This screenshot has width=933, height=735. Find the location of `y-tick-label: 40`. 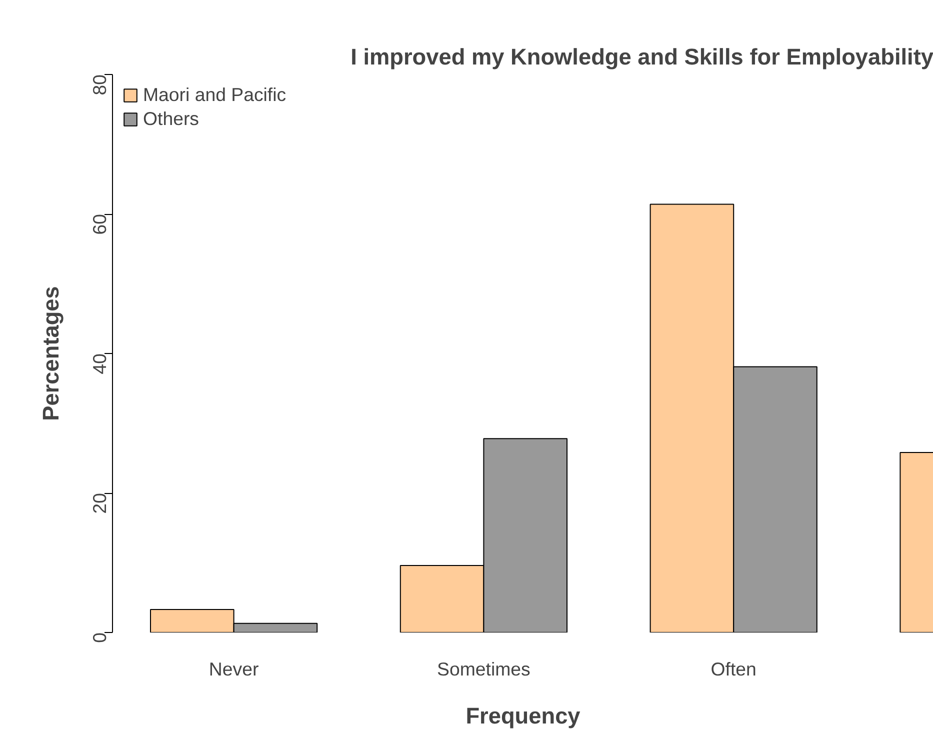

y-tick-label: 40 is located at coordinates (99, 363).